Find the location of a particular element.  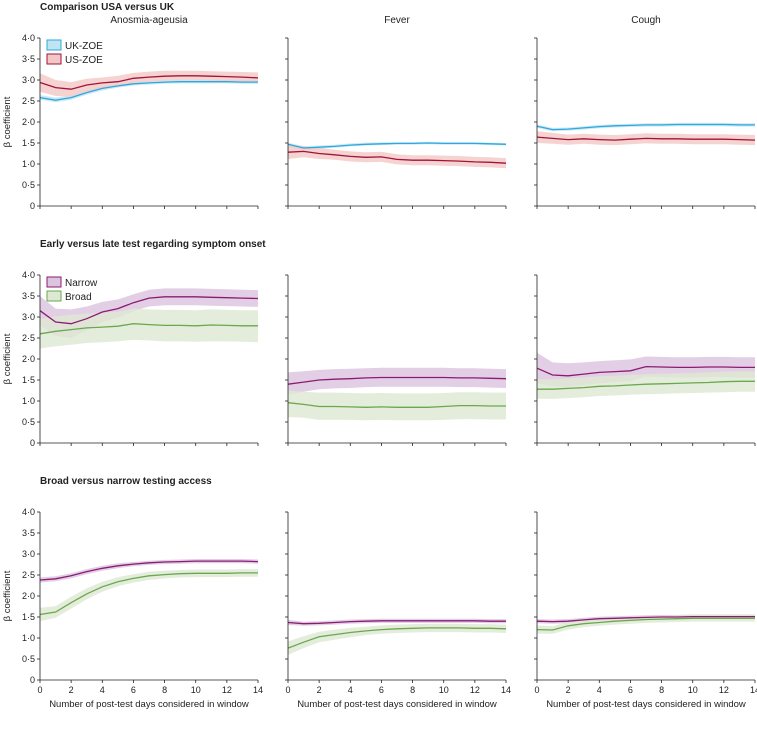

legend: Narrow Broad is located at coordinates (72, 289).